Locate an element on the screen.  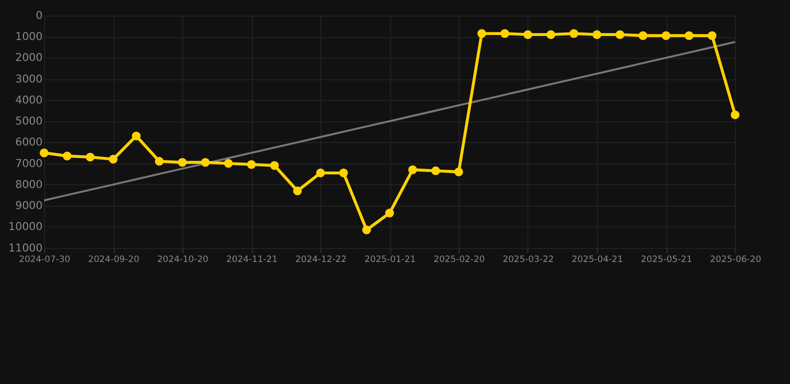
x-tick-label: 2025-03-22 is located at coordinates (528, 260).